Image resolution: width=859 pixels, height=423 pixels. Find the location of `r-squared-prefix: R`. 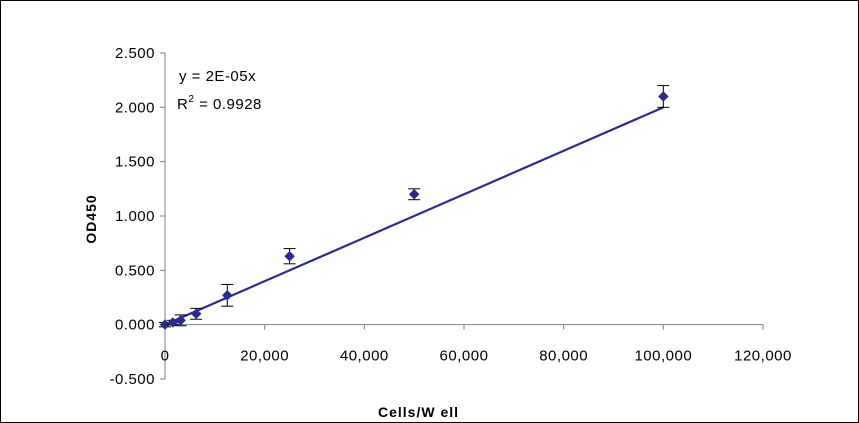

r-squared-prefix: R is located at coordinates (182, 104).